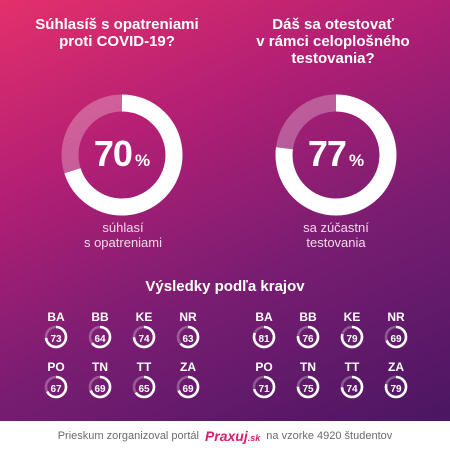 This screenshot has height=450, width=450. What do you see at coordinates (327, 153) in the screenshot?
I see `test-percent-number: 77` at bounding box center [327, 153].